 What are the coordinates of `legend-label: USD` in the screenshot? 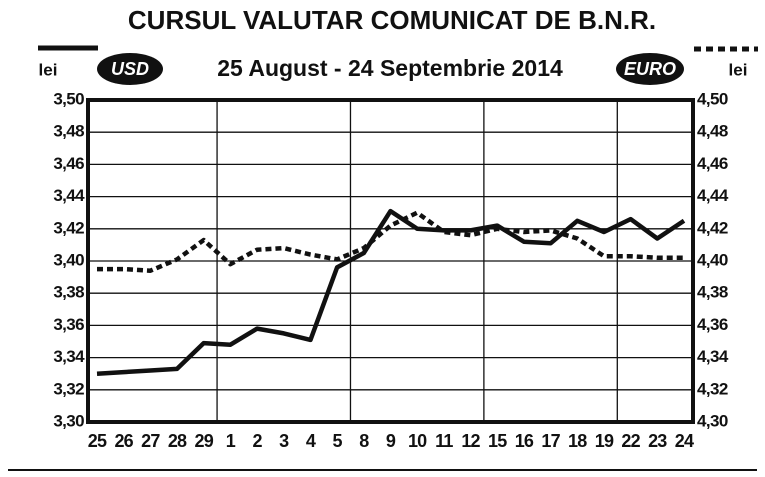 It's located at (130, 69).